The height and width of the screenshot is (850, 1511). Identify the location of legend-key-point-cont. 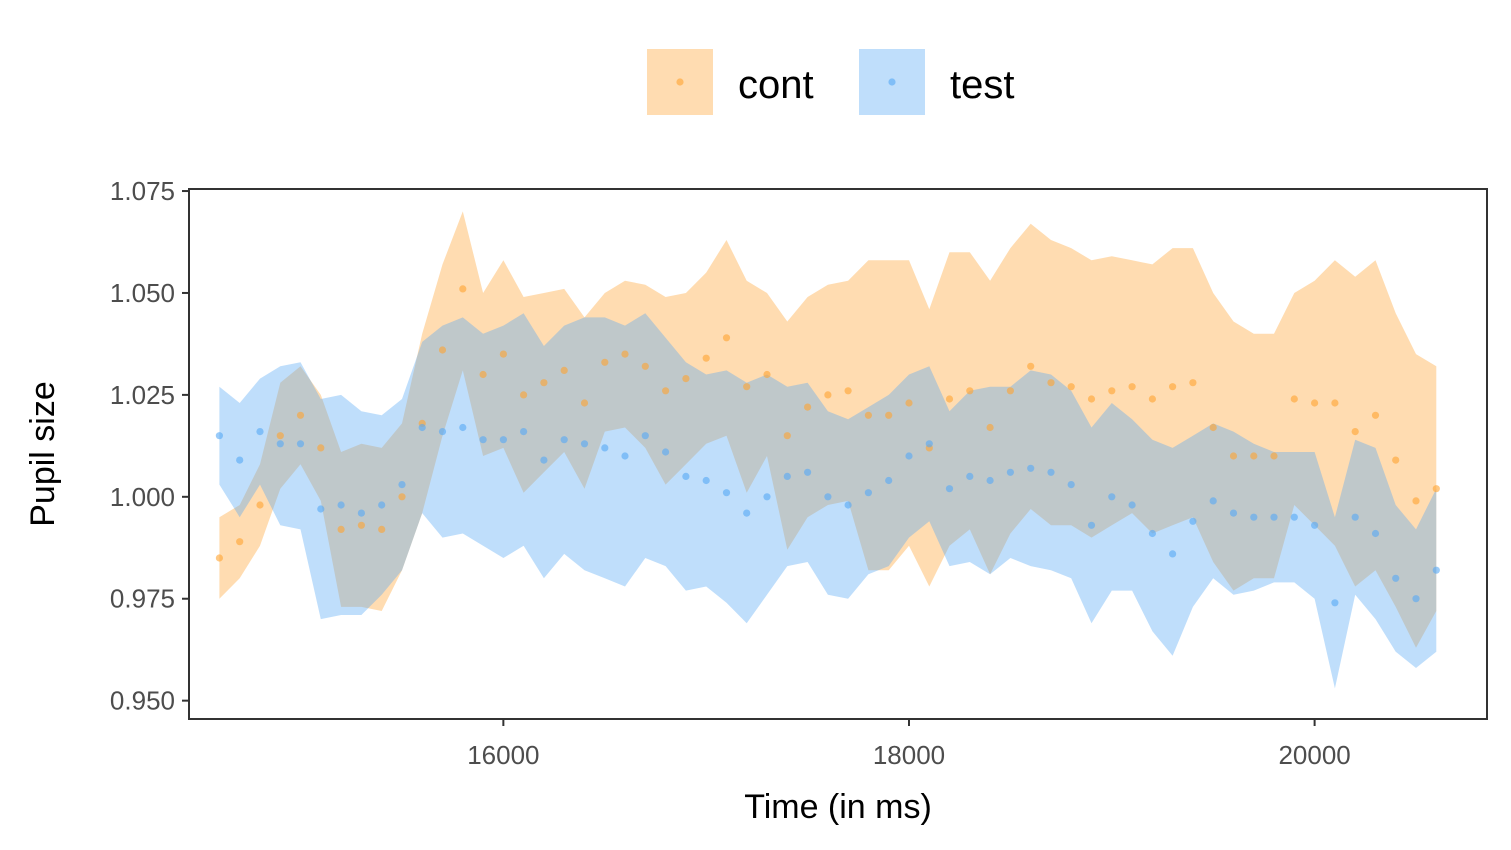
(680, 82).